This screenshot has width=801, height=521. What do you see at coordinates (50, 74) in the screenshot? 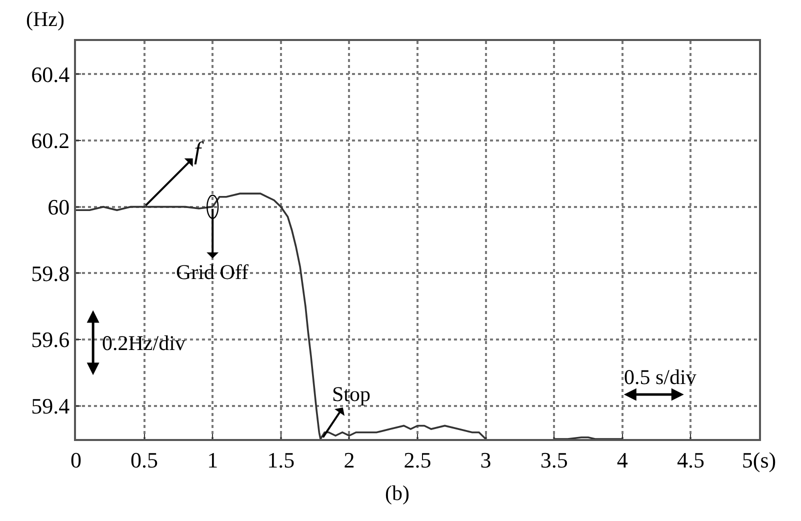
I see `y-tick-label: 60.4` at bounding box center [50, 74].